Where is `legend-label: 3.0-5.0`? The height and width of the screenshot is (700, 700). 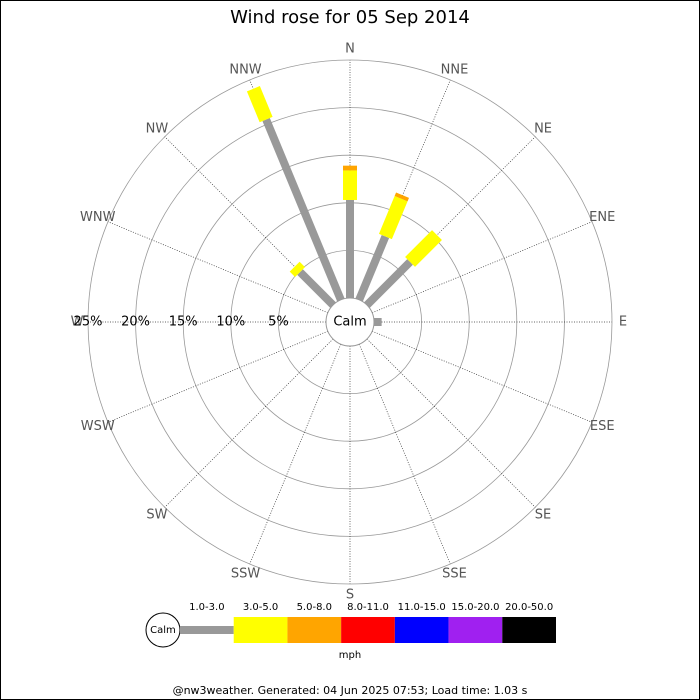
legend-label: 3.0-5.0 is located at coordinates (260, 607).